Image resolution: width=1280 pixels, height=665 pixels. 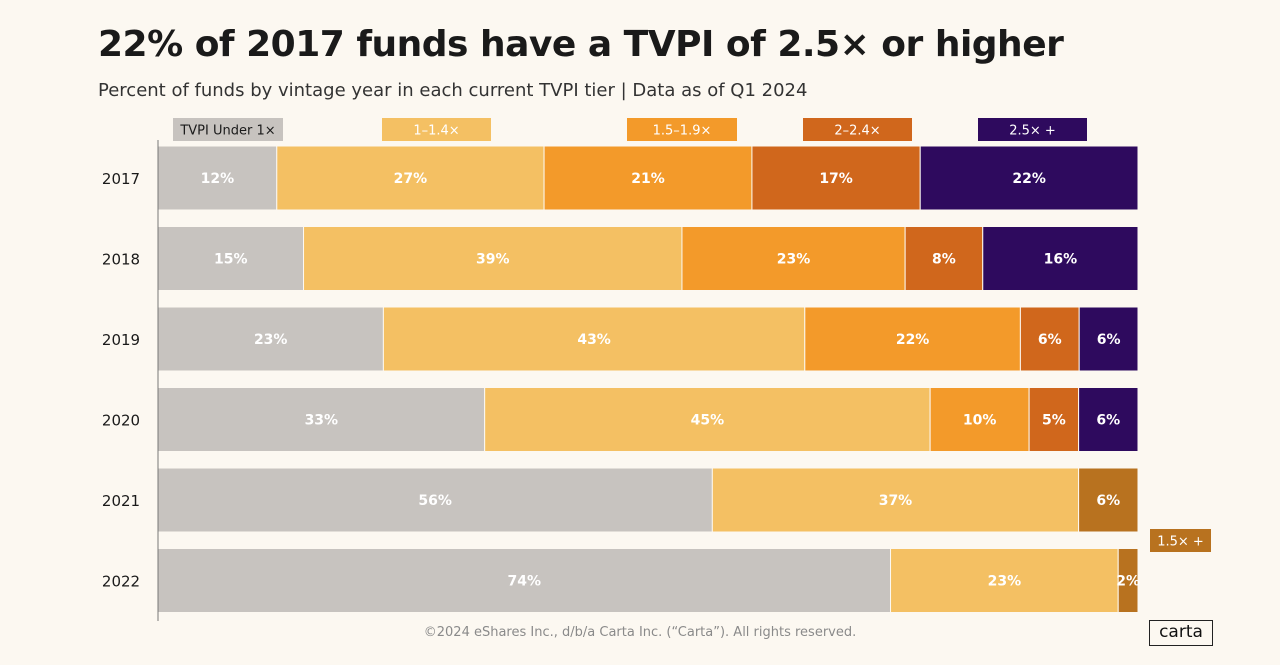 I want to click on data-label-2019-2-5: 6%, so click(x=1109, y=340).